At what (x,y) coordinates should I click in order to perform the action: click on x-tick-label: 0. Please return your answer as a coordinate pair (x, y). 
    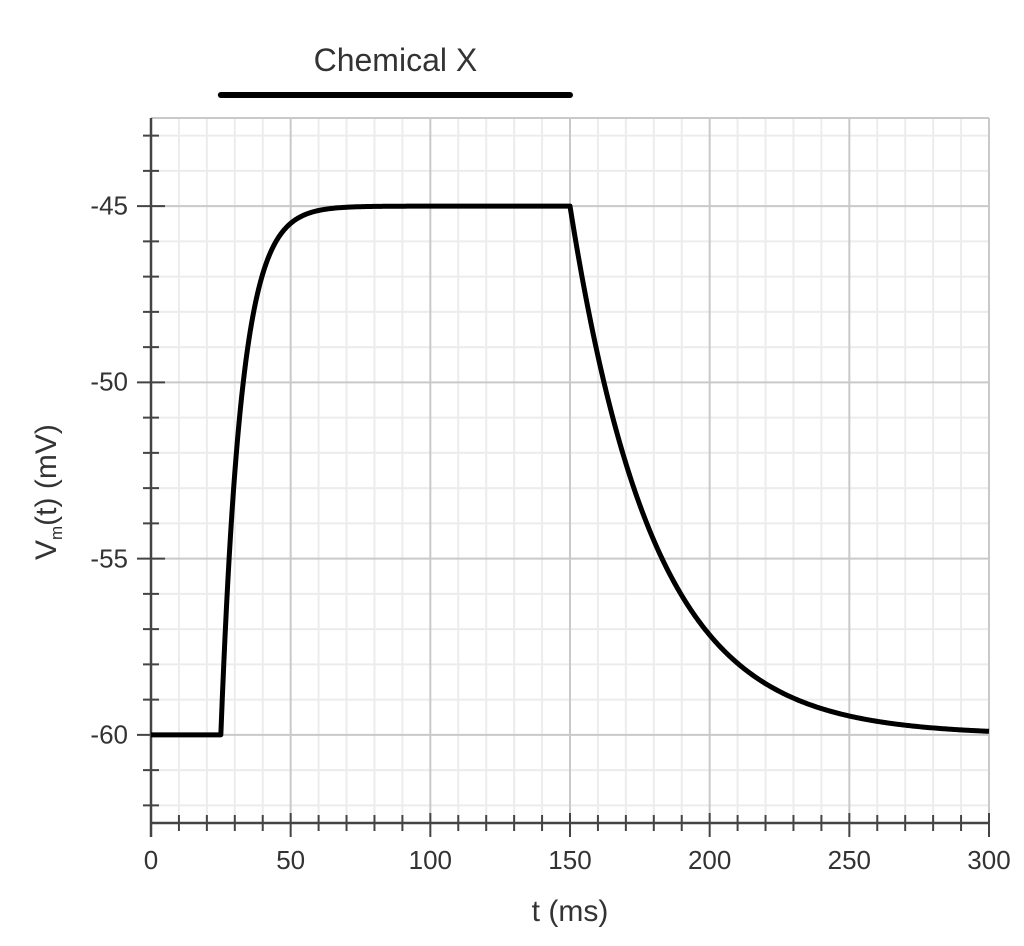
    Looking at the image, I should click on (151, 860).